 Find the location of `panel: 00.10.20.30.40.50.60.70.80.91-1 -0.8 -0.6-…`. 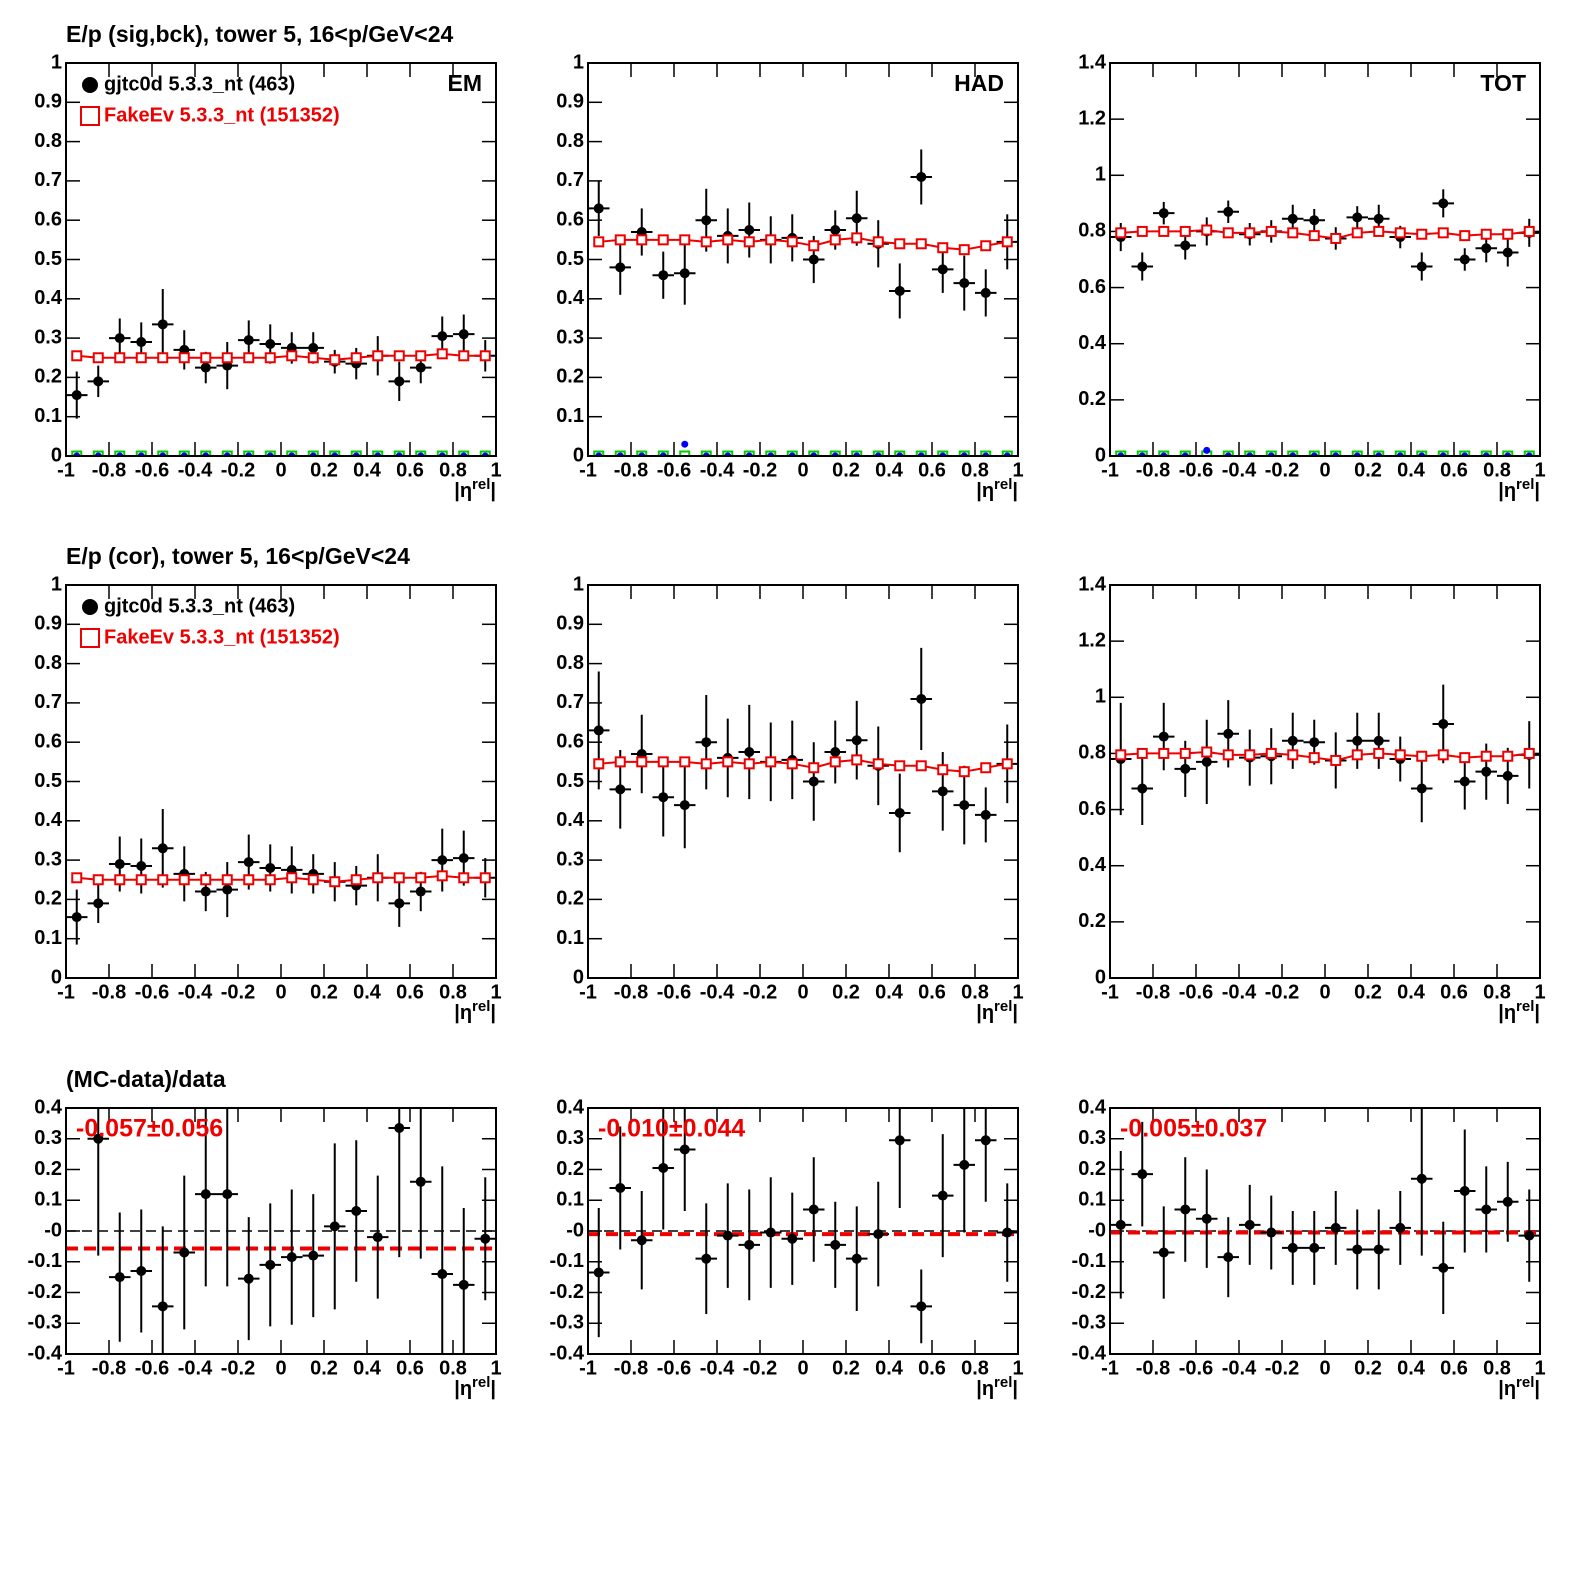

panel: 00.10.20.30.40.50.60.70.80.91-1 -0.8 -0.6-… is located at coordinates (789, 276).